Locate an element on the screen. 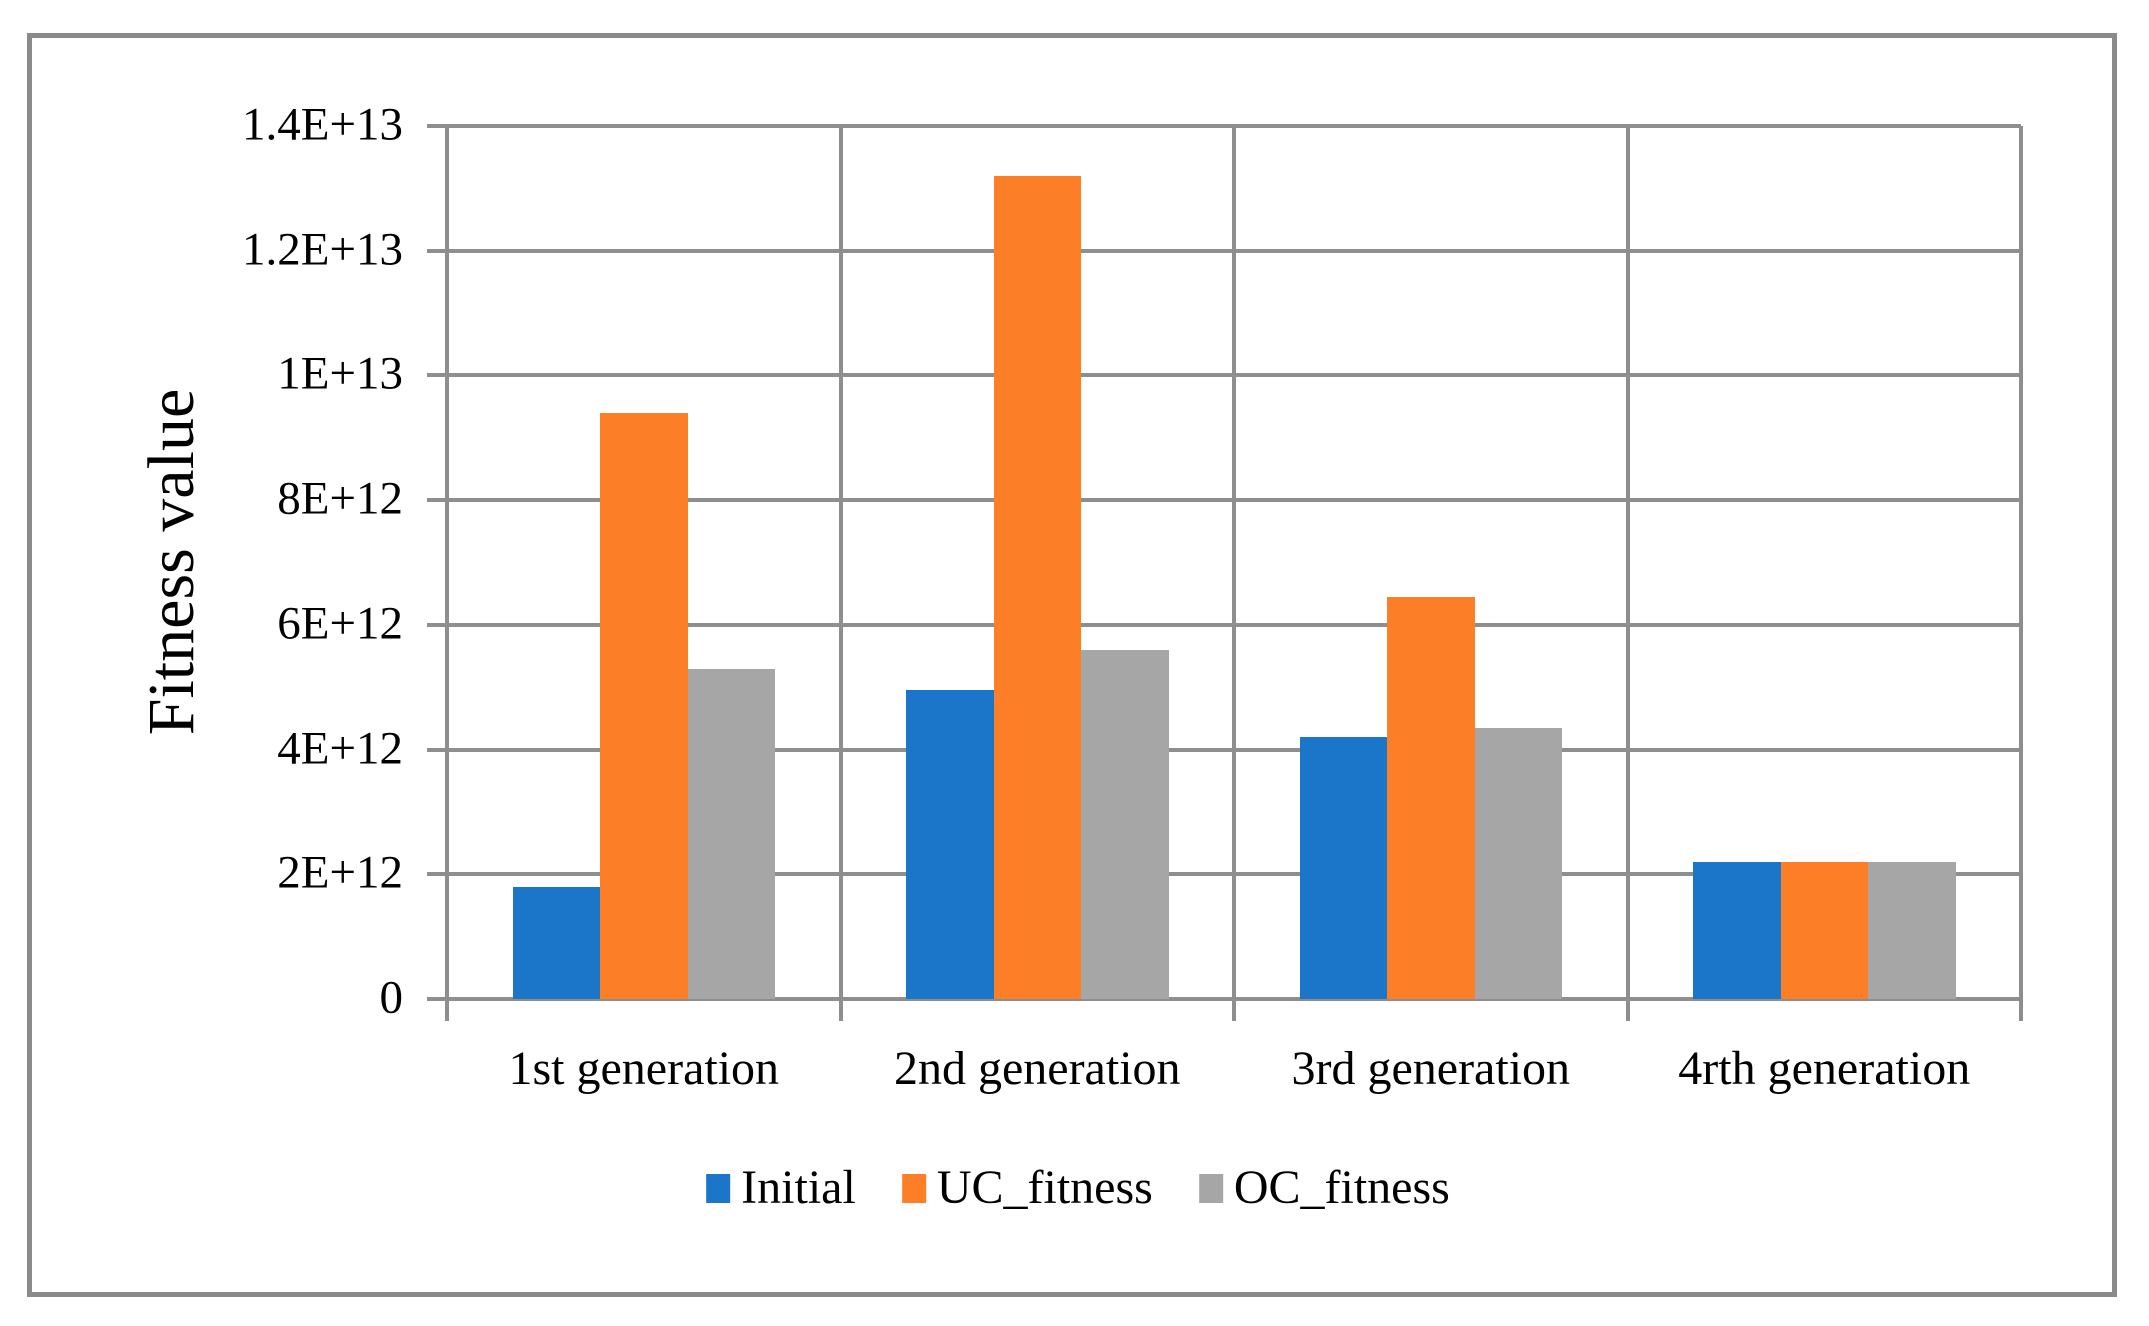  bar-initial-cat4 is located at coordinates (1737, 930).